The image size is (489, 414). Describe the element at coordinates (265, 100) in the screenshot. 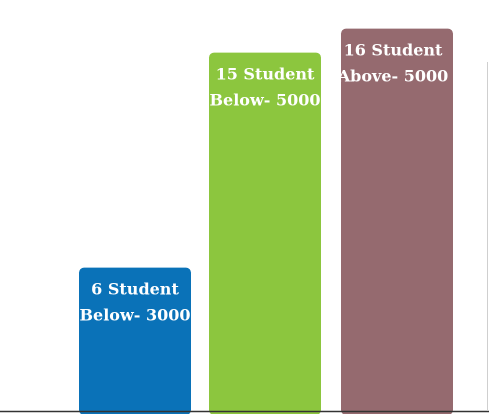

I see `bar-2-label-line-2: Below- 5000` at that location.